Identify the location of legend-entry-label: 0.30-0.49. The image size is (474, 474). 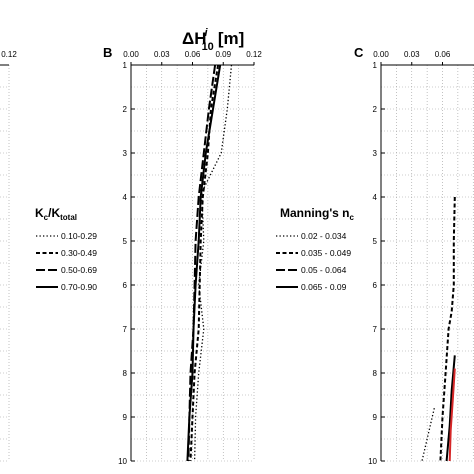
(79, 253).